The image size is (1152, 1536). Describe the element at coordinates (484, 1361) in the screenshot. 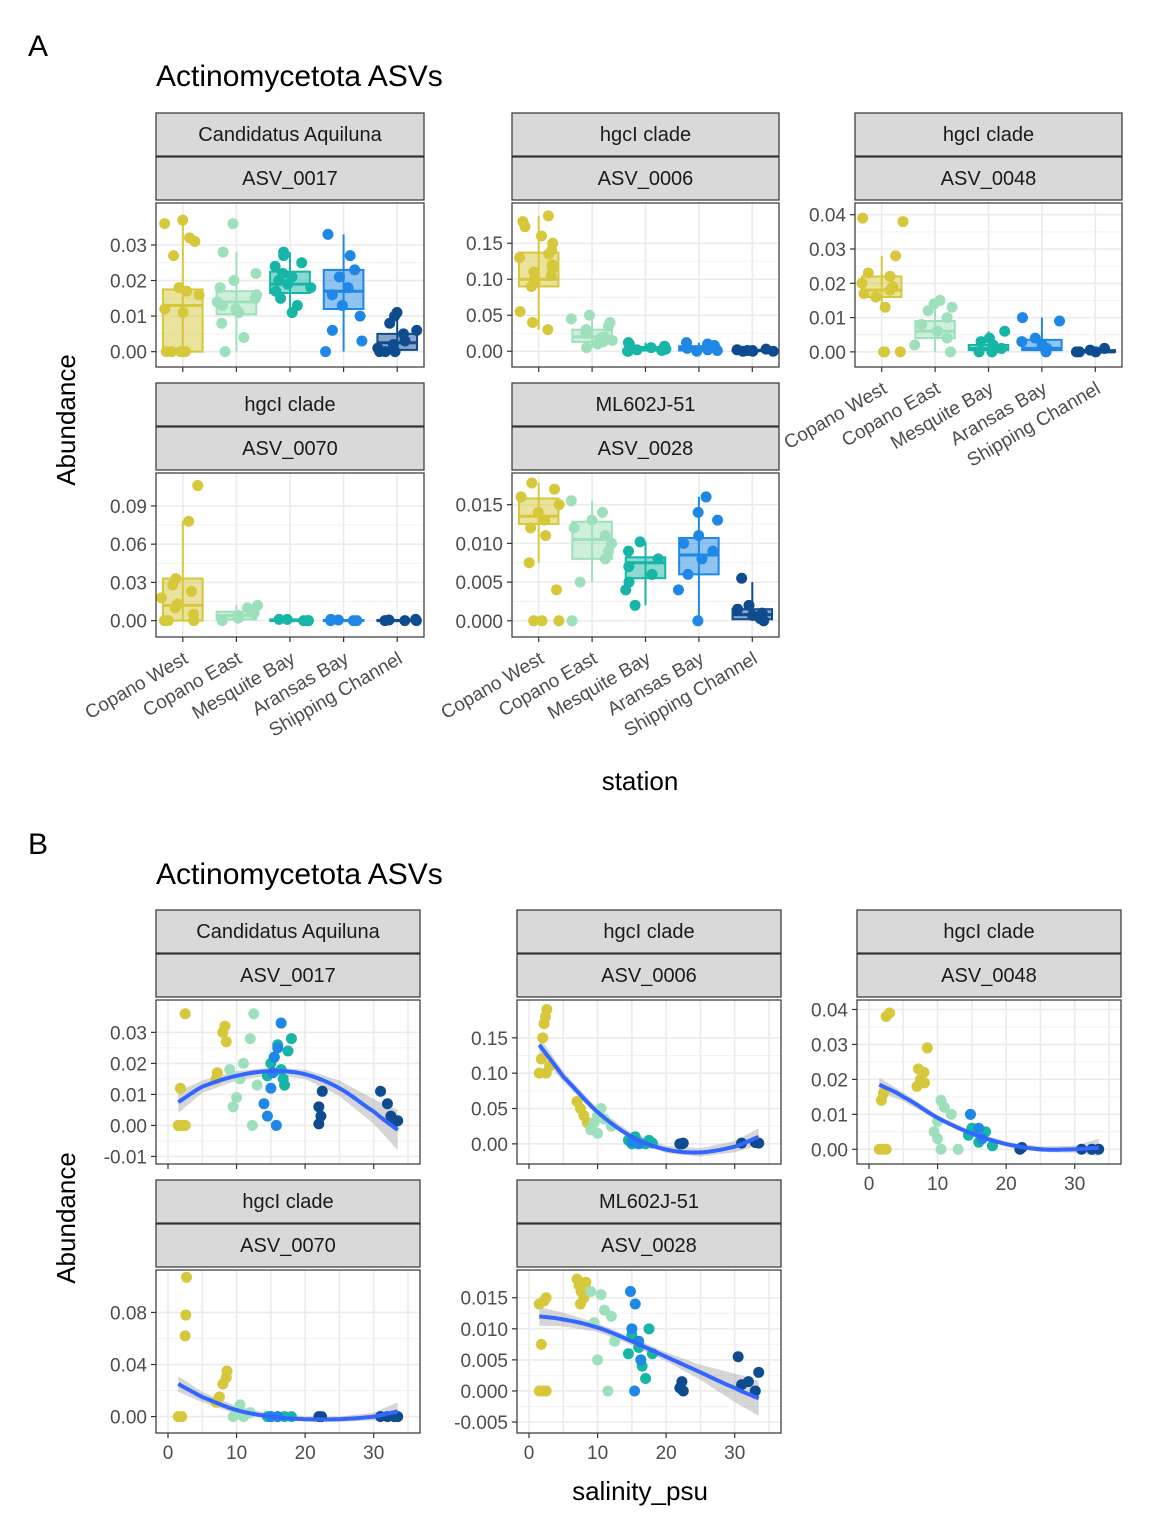

I see `y-tick-label: 0.005` at that location.